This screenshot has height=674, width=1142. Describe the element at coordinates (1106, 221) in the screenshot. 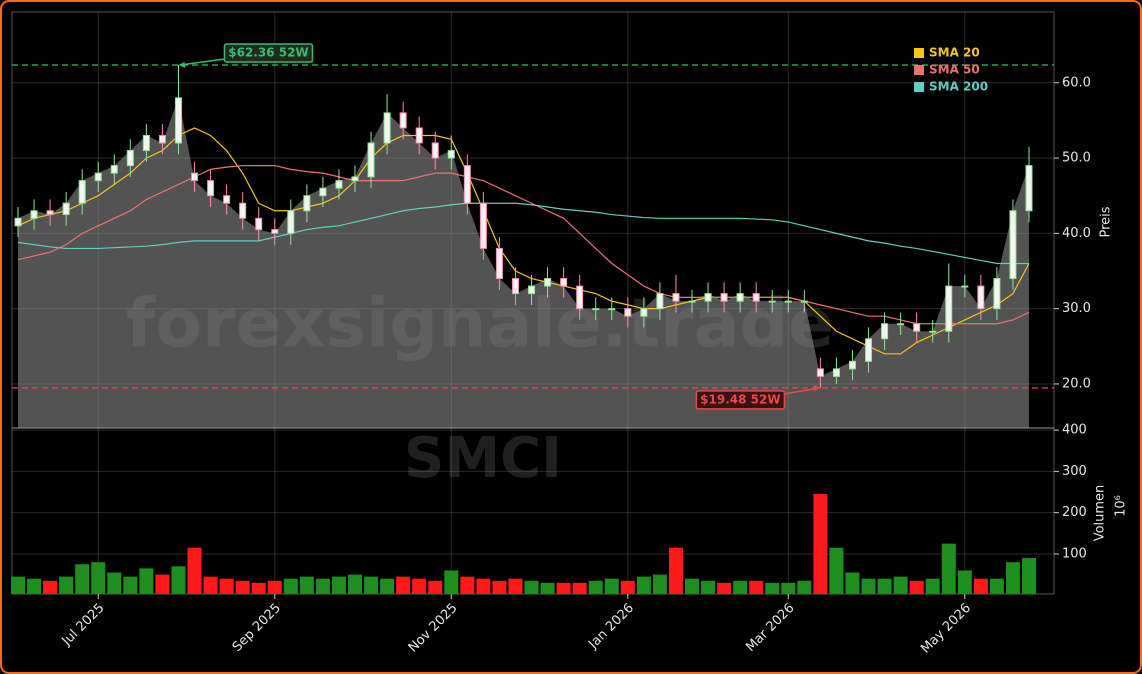

I see `y-axis-label: Preis` at that location.